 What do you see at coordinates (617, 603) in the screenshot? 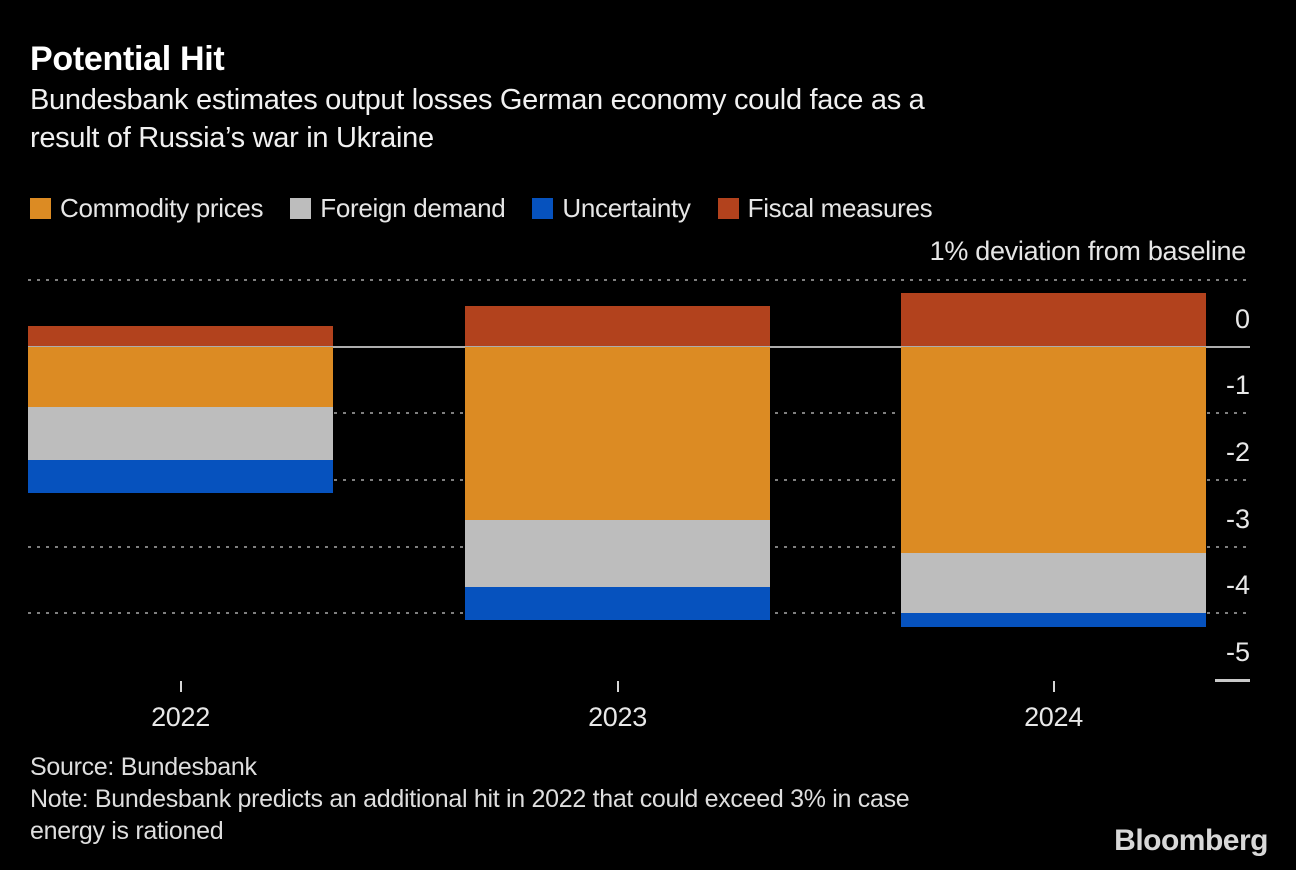
I see `bar-segment-uncertainty-2023` at bounding box center [617, 603].